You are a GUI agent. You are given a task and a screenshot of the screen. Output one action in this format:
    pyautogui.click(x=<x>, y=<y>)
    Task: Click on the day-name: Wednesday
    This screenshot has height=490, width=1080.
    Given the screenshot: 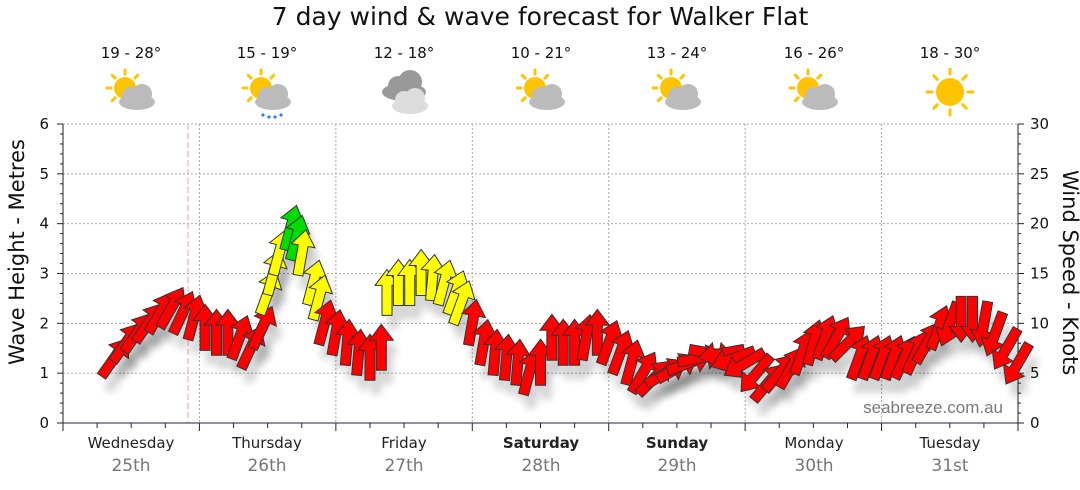 What is the action you would take?
    pyautogui.click(x=131, y=443)
    